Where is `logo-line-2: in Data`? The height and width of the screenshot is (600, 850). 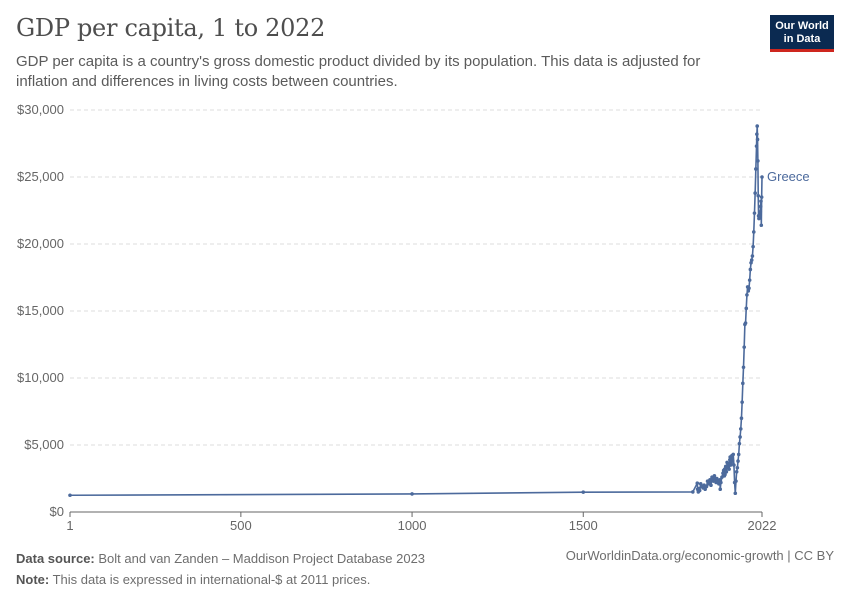 logo-line-2: in Data is located at coordinates (802, 39).